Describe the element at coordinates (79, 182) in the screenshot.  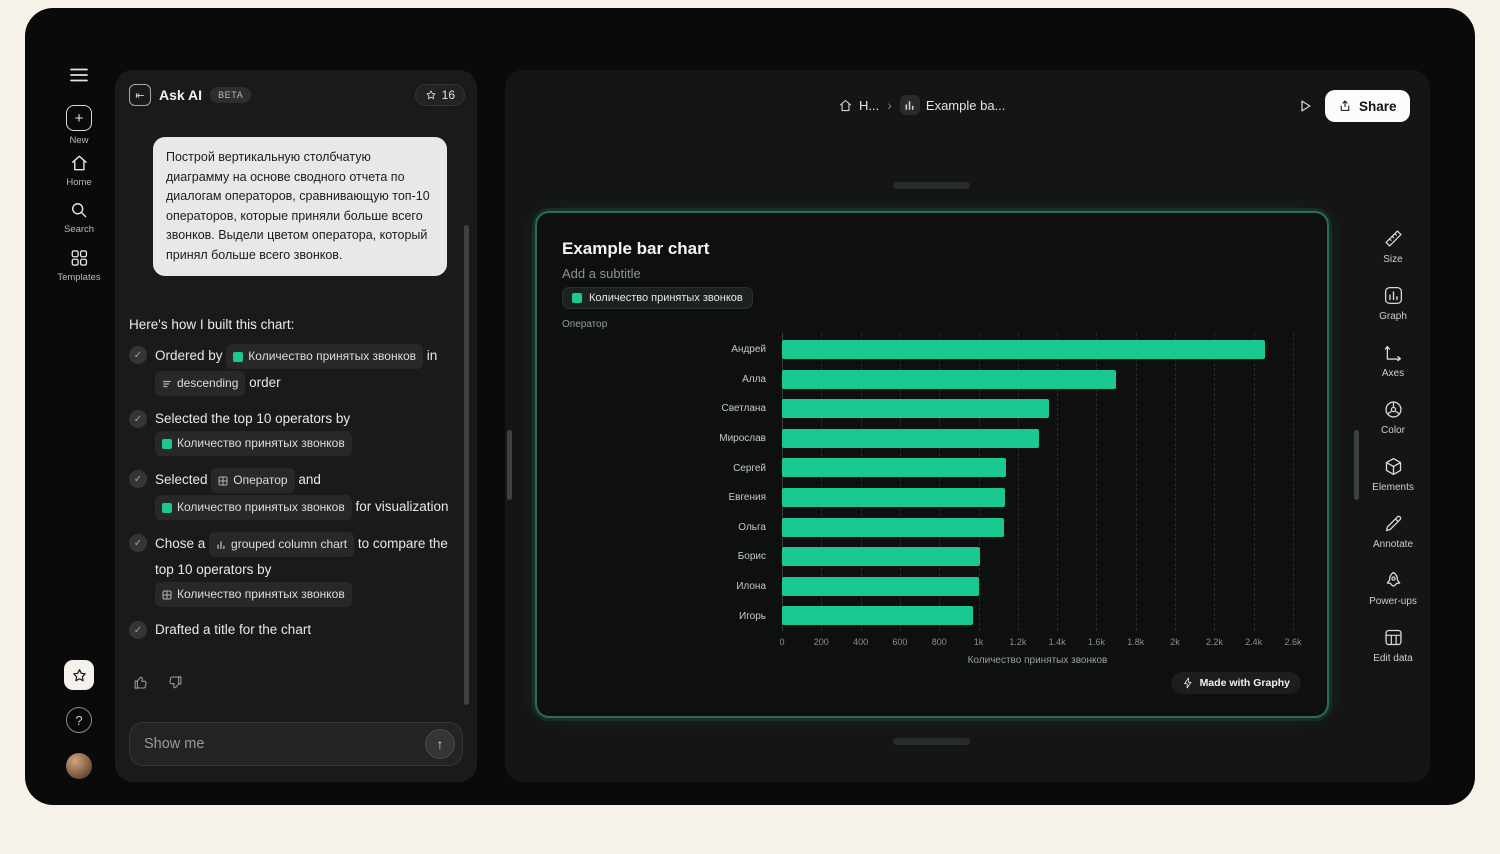
I see `sidebar-item-label: Home` at that location.